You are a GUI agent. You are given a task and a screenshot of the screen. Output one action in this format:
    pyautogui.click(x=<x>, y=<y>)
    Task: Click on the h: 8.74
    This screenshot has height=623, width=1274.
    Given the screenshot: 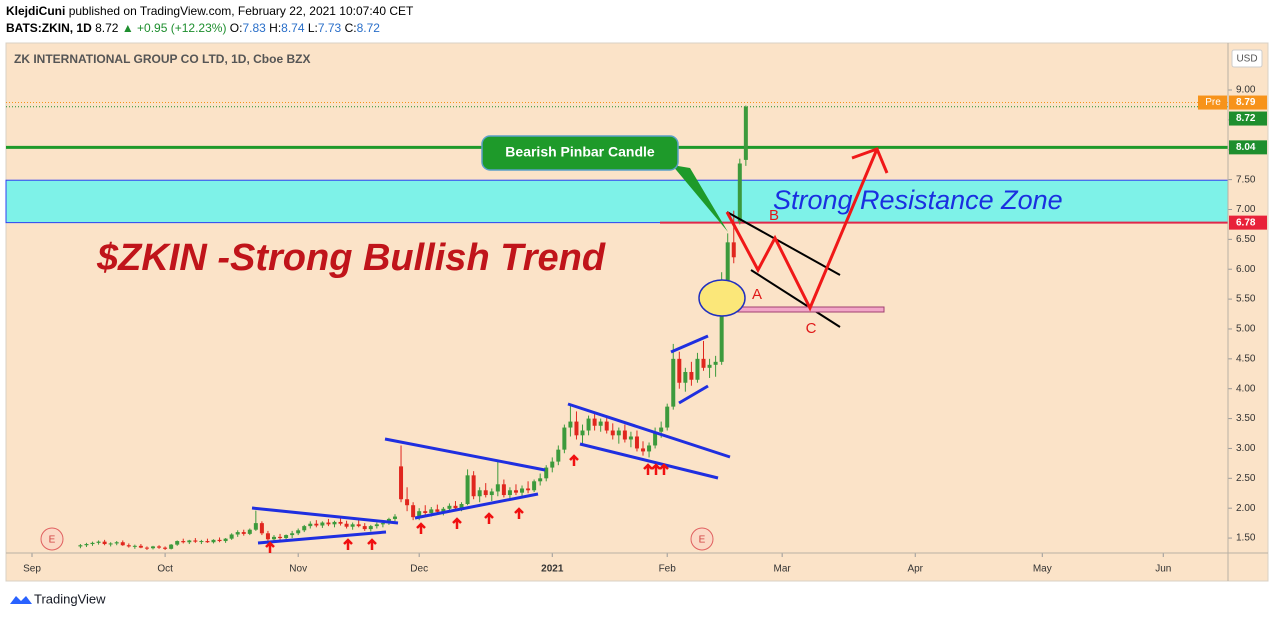 What is the action you would take?
    pyautogui.click(x=293, y=28)
    